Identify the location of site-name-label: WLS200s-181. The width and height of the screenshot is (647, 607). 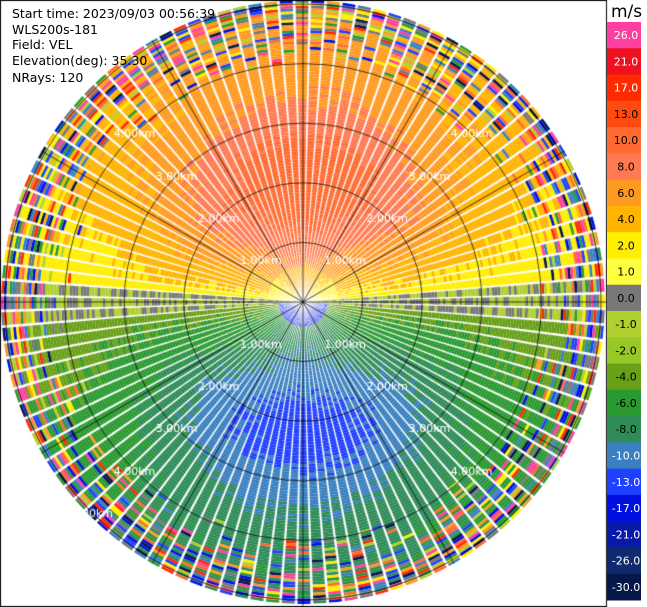
(55, 29).